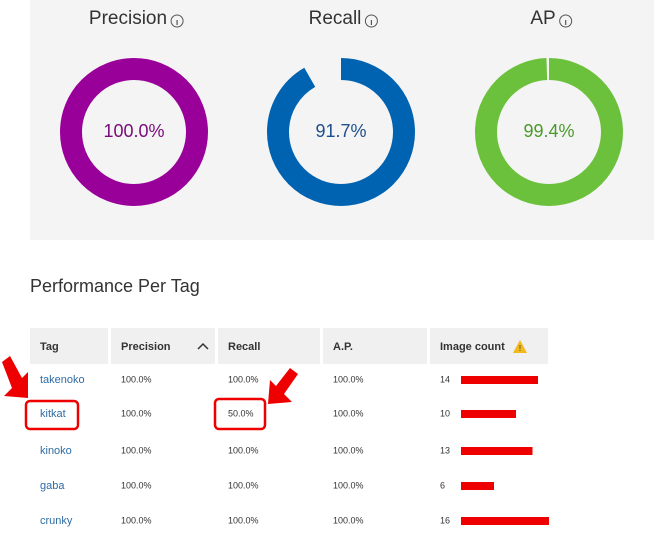 This screenshot has height=544, width=654. I want to click on sort-icon, so click(203, 346).